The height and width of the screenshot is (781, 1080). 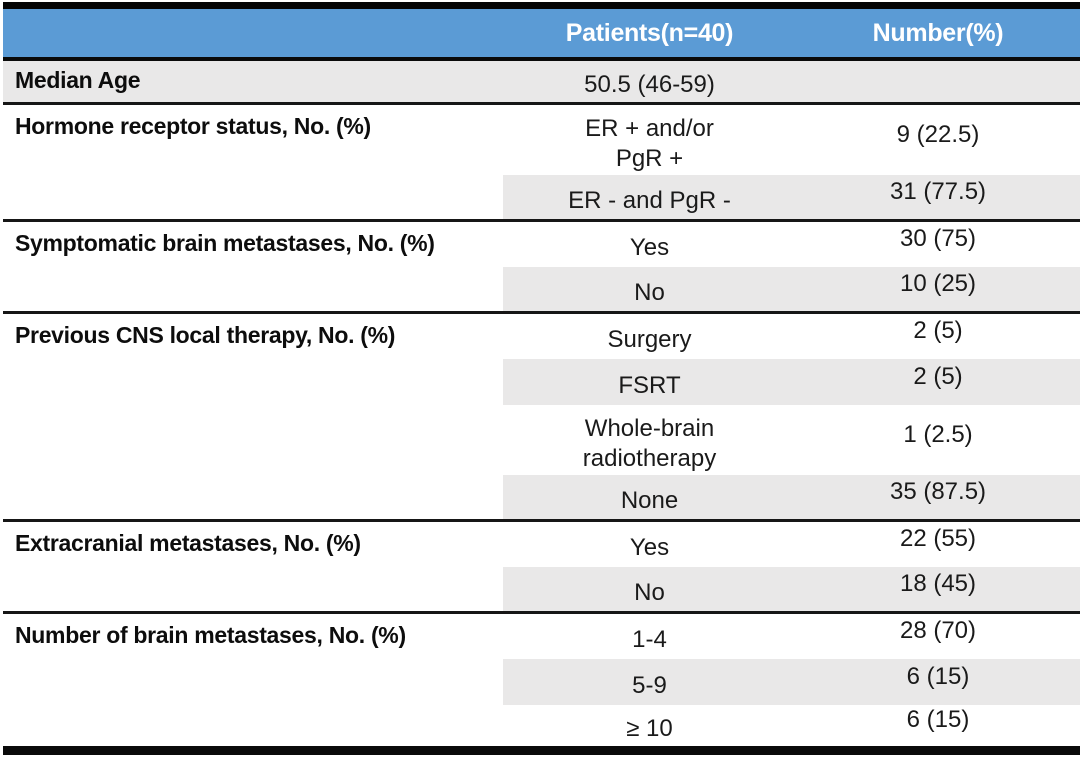 I want to click on row-median-age: Median Age 50.5 (46-59), so click(x=541, y=81).